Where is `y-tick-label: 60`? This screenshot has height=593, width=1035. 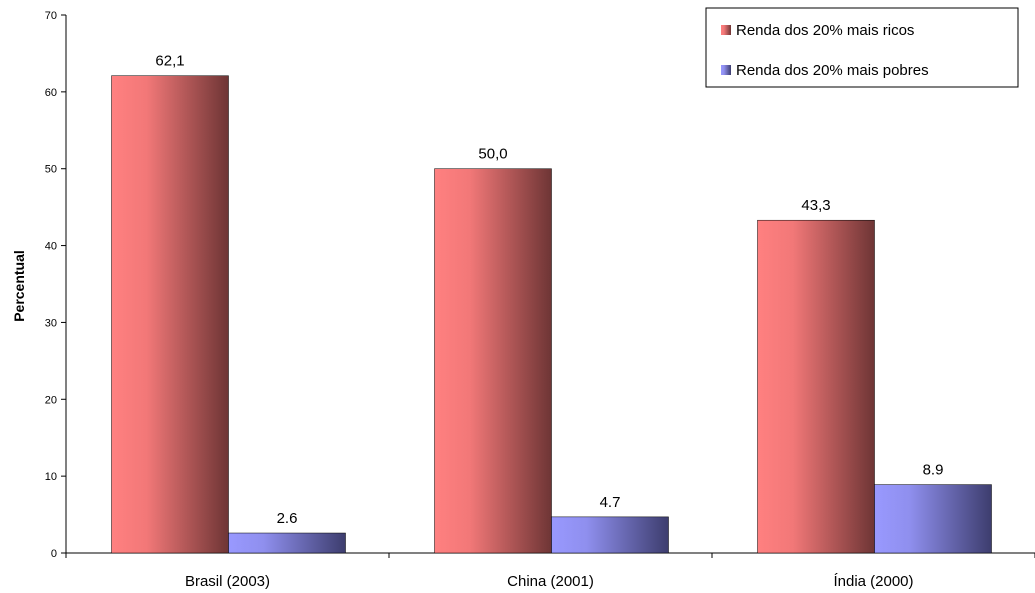
y-tick-label: 60 is located at coordinates (51, 93).